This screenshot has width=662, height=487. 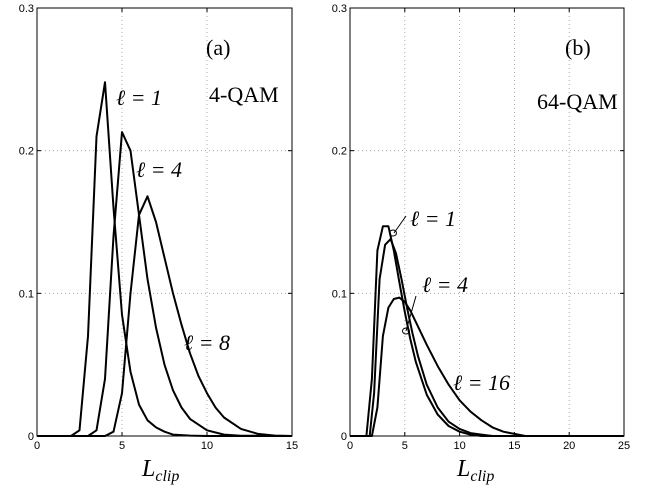 What do you see at coordinates (160, 470) in the screenshot?
I see `x-axis-label-a: Lclip` at bounding box center [160, 470].